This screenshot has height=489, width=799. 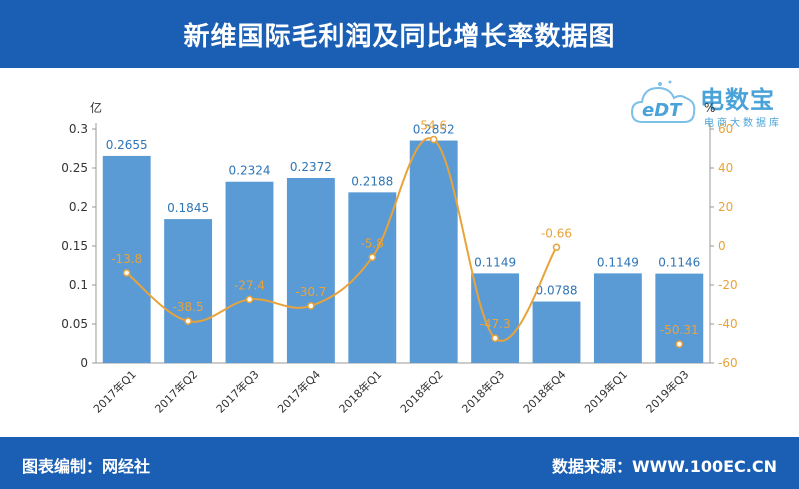 I want to click on left-tick-label: 0.1, so click(x=78, y=285).